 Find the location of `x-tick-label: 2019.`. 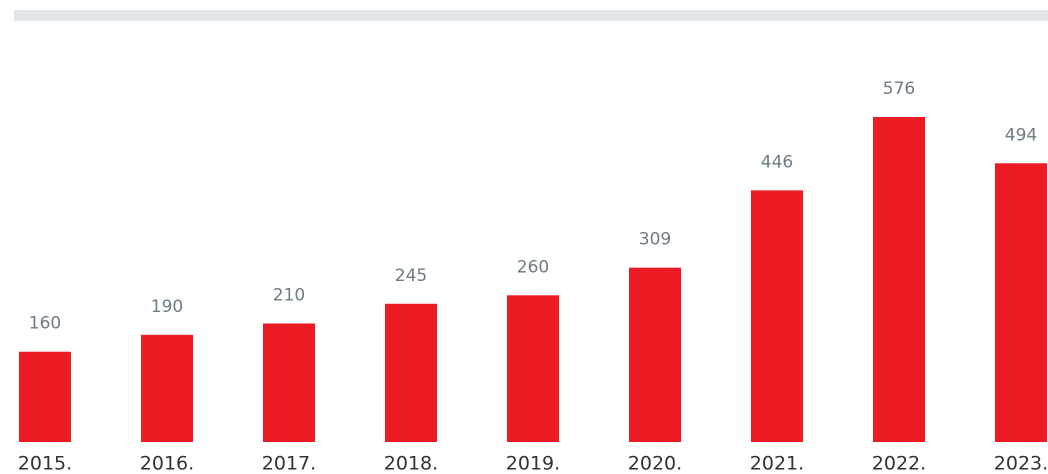

x-tick-label: 2019. is located at coordinates (533, 463).